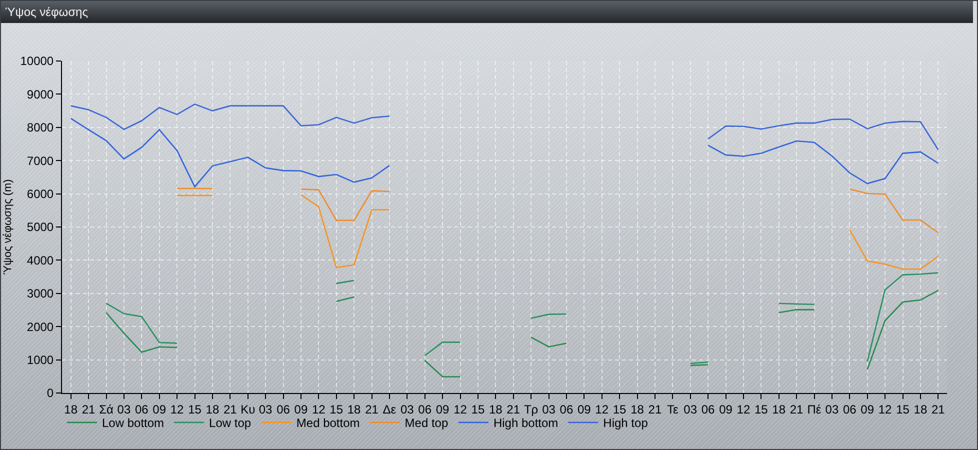  What do you see at coordinates (40, 293) in the screenshot?
I see `y-tick-label: 3000` at bounding box center [40, 293].